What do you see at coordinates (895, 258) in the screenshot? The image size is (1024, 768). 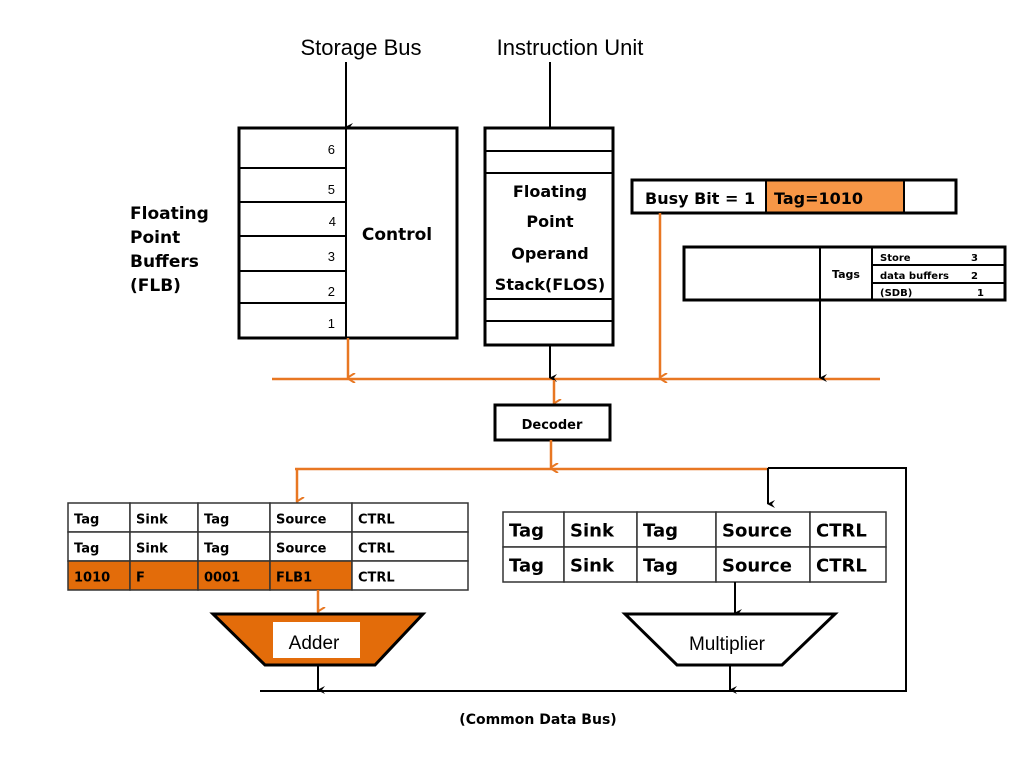 I see `sdb-row-name: Store` at bounding box center [895, 258].